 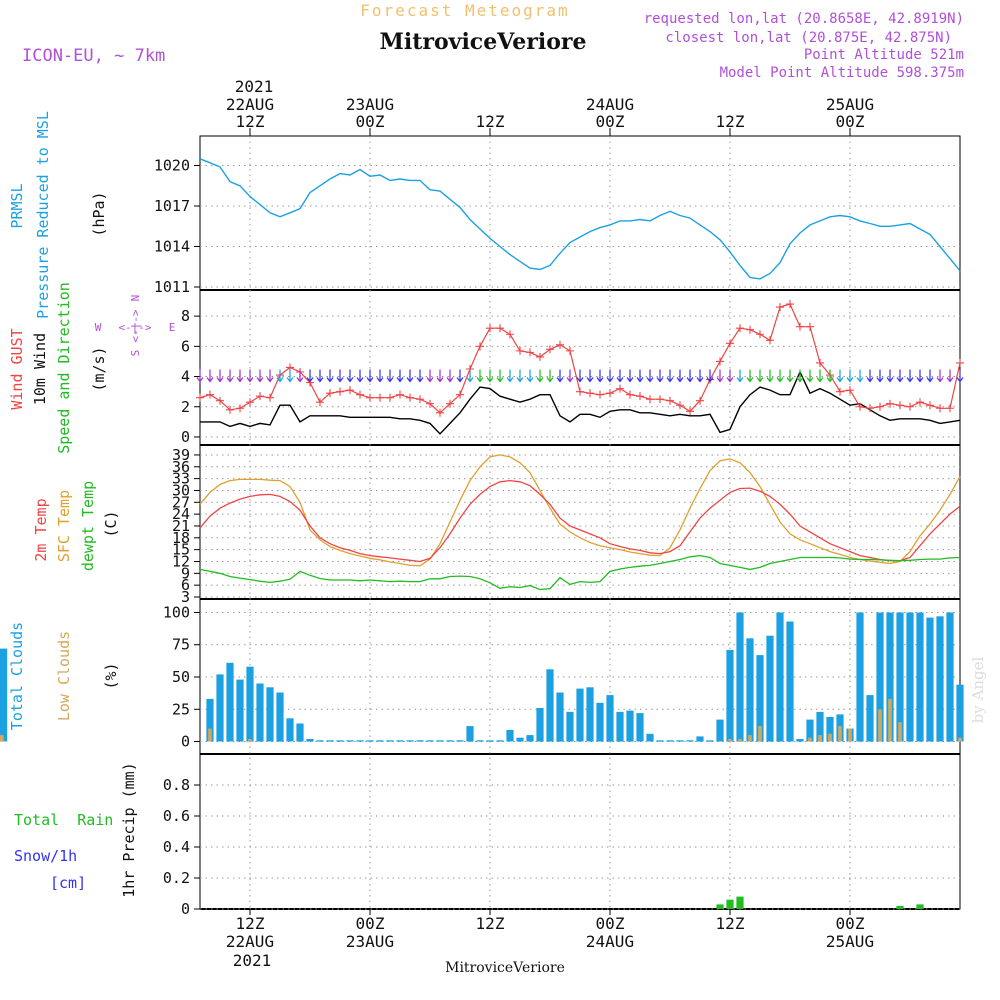 I want to click on cm-label: [cm], so click(x=68, y=883).